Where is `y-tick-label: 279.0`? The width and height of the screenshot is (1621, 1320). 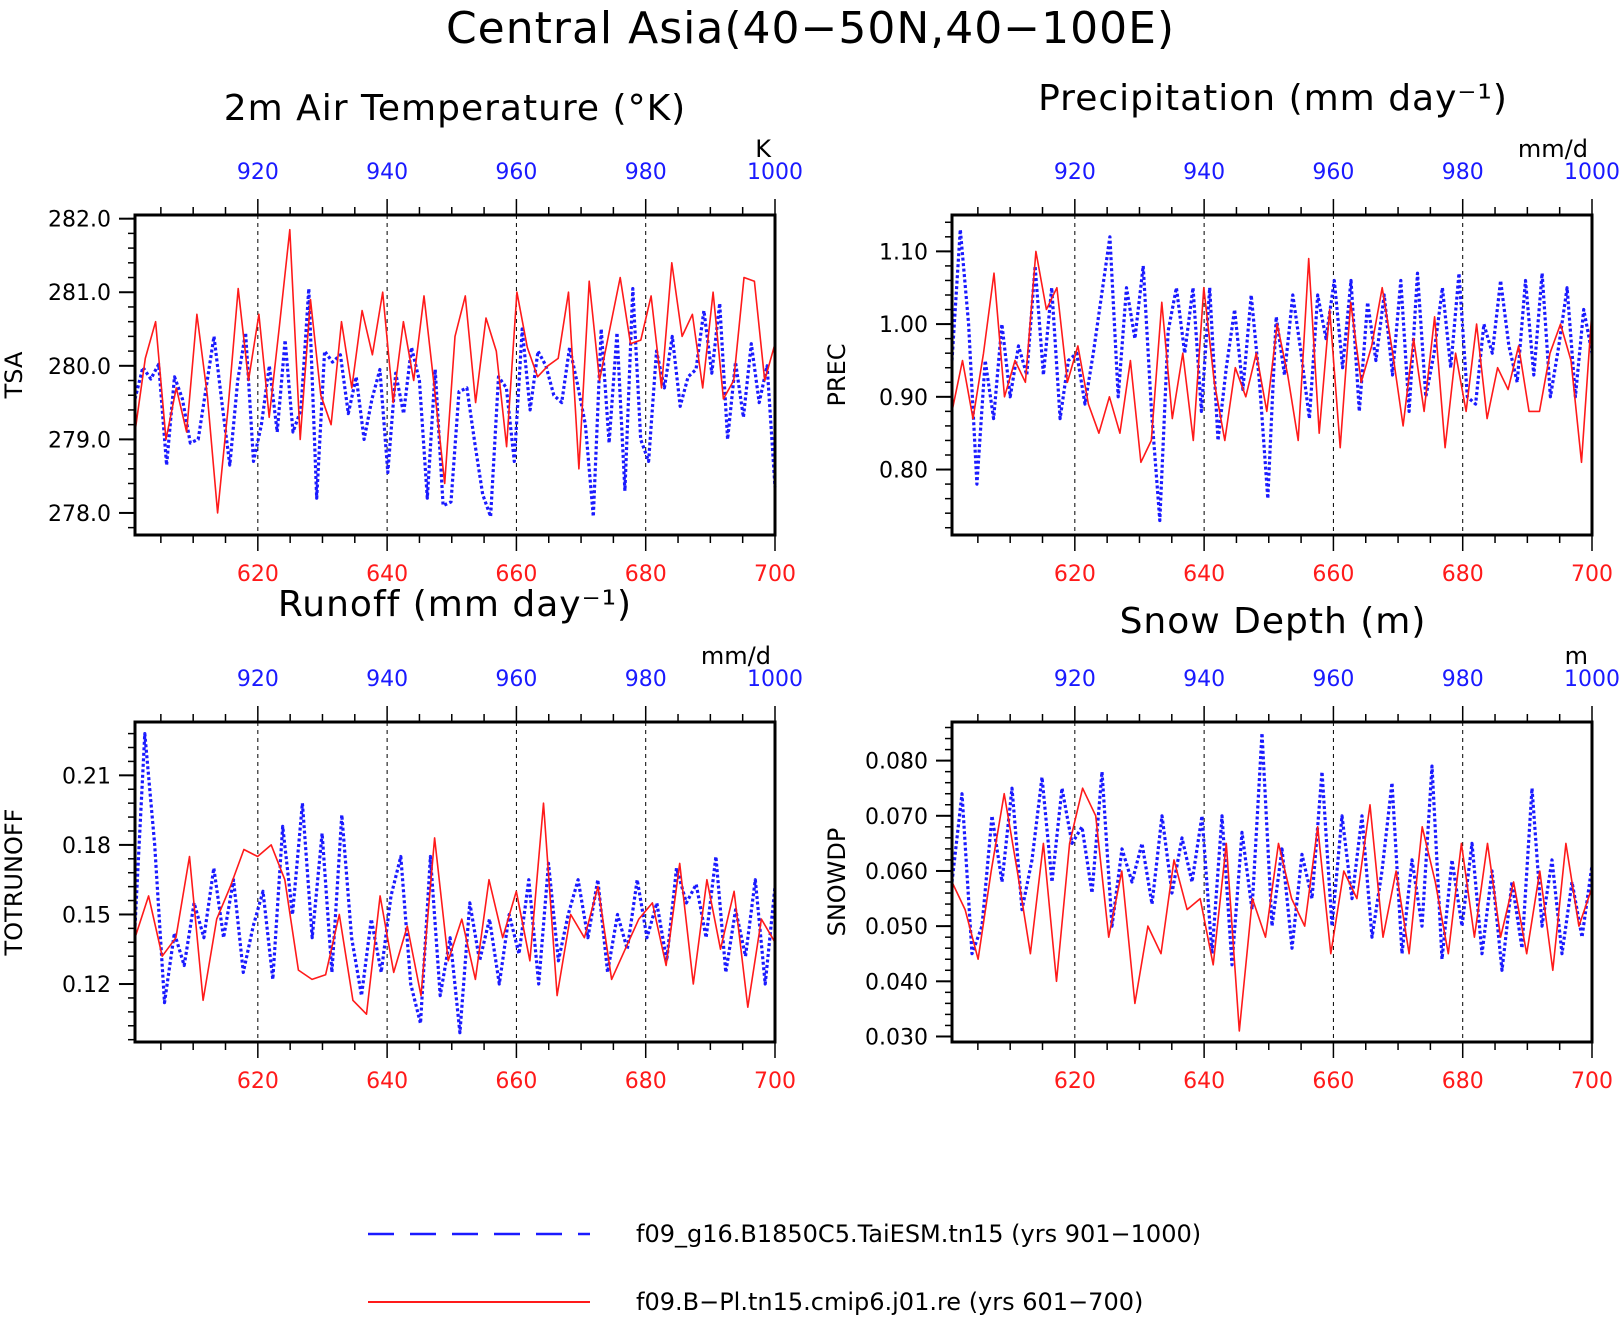
y-tick-label: 279.0 is located at coordinates (79, 440).